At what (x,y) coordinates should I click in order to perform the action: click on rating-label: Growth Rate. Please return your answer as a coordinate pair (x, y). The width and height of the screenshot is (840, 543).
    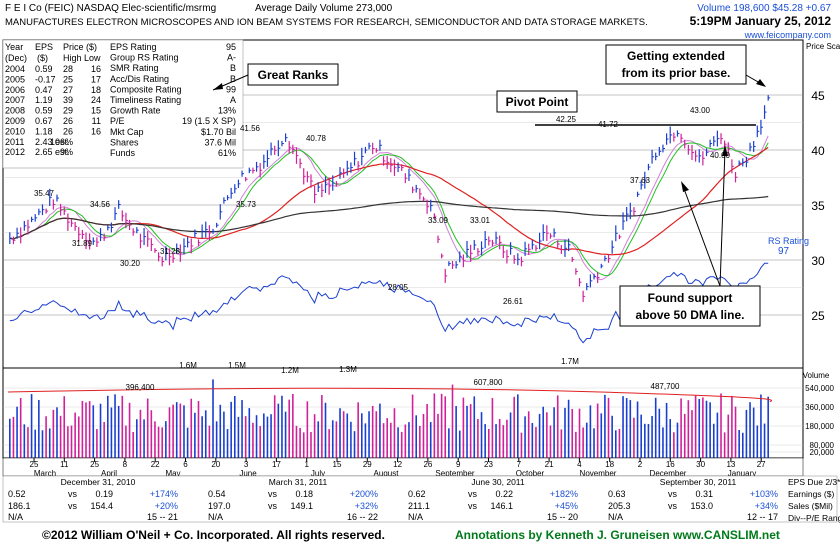
    Looking at the image, I should click on (135, 111).